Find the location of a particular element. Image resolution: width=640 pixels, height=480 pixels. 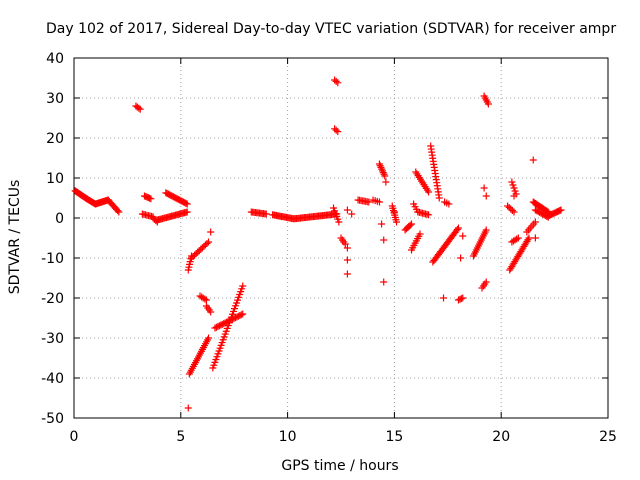

y-tick-label: -30 is located at coordinates (52, 339).